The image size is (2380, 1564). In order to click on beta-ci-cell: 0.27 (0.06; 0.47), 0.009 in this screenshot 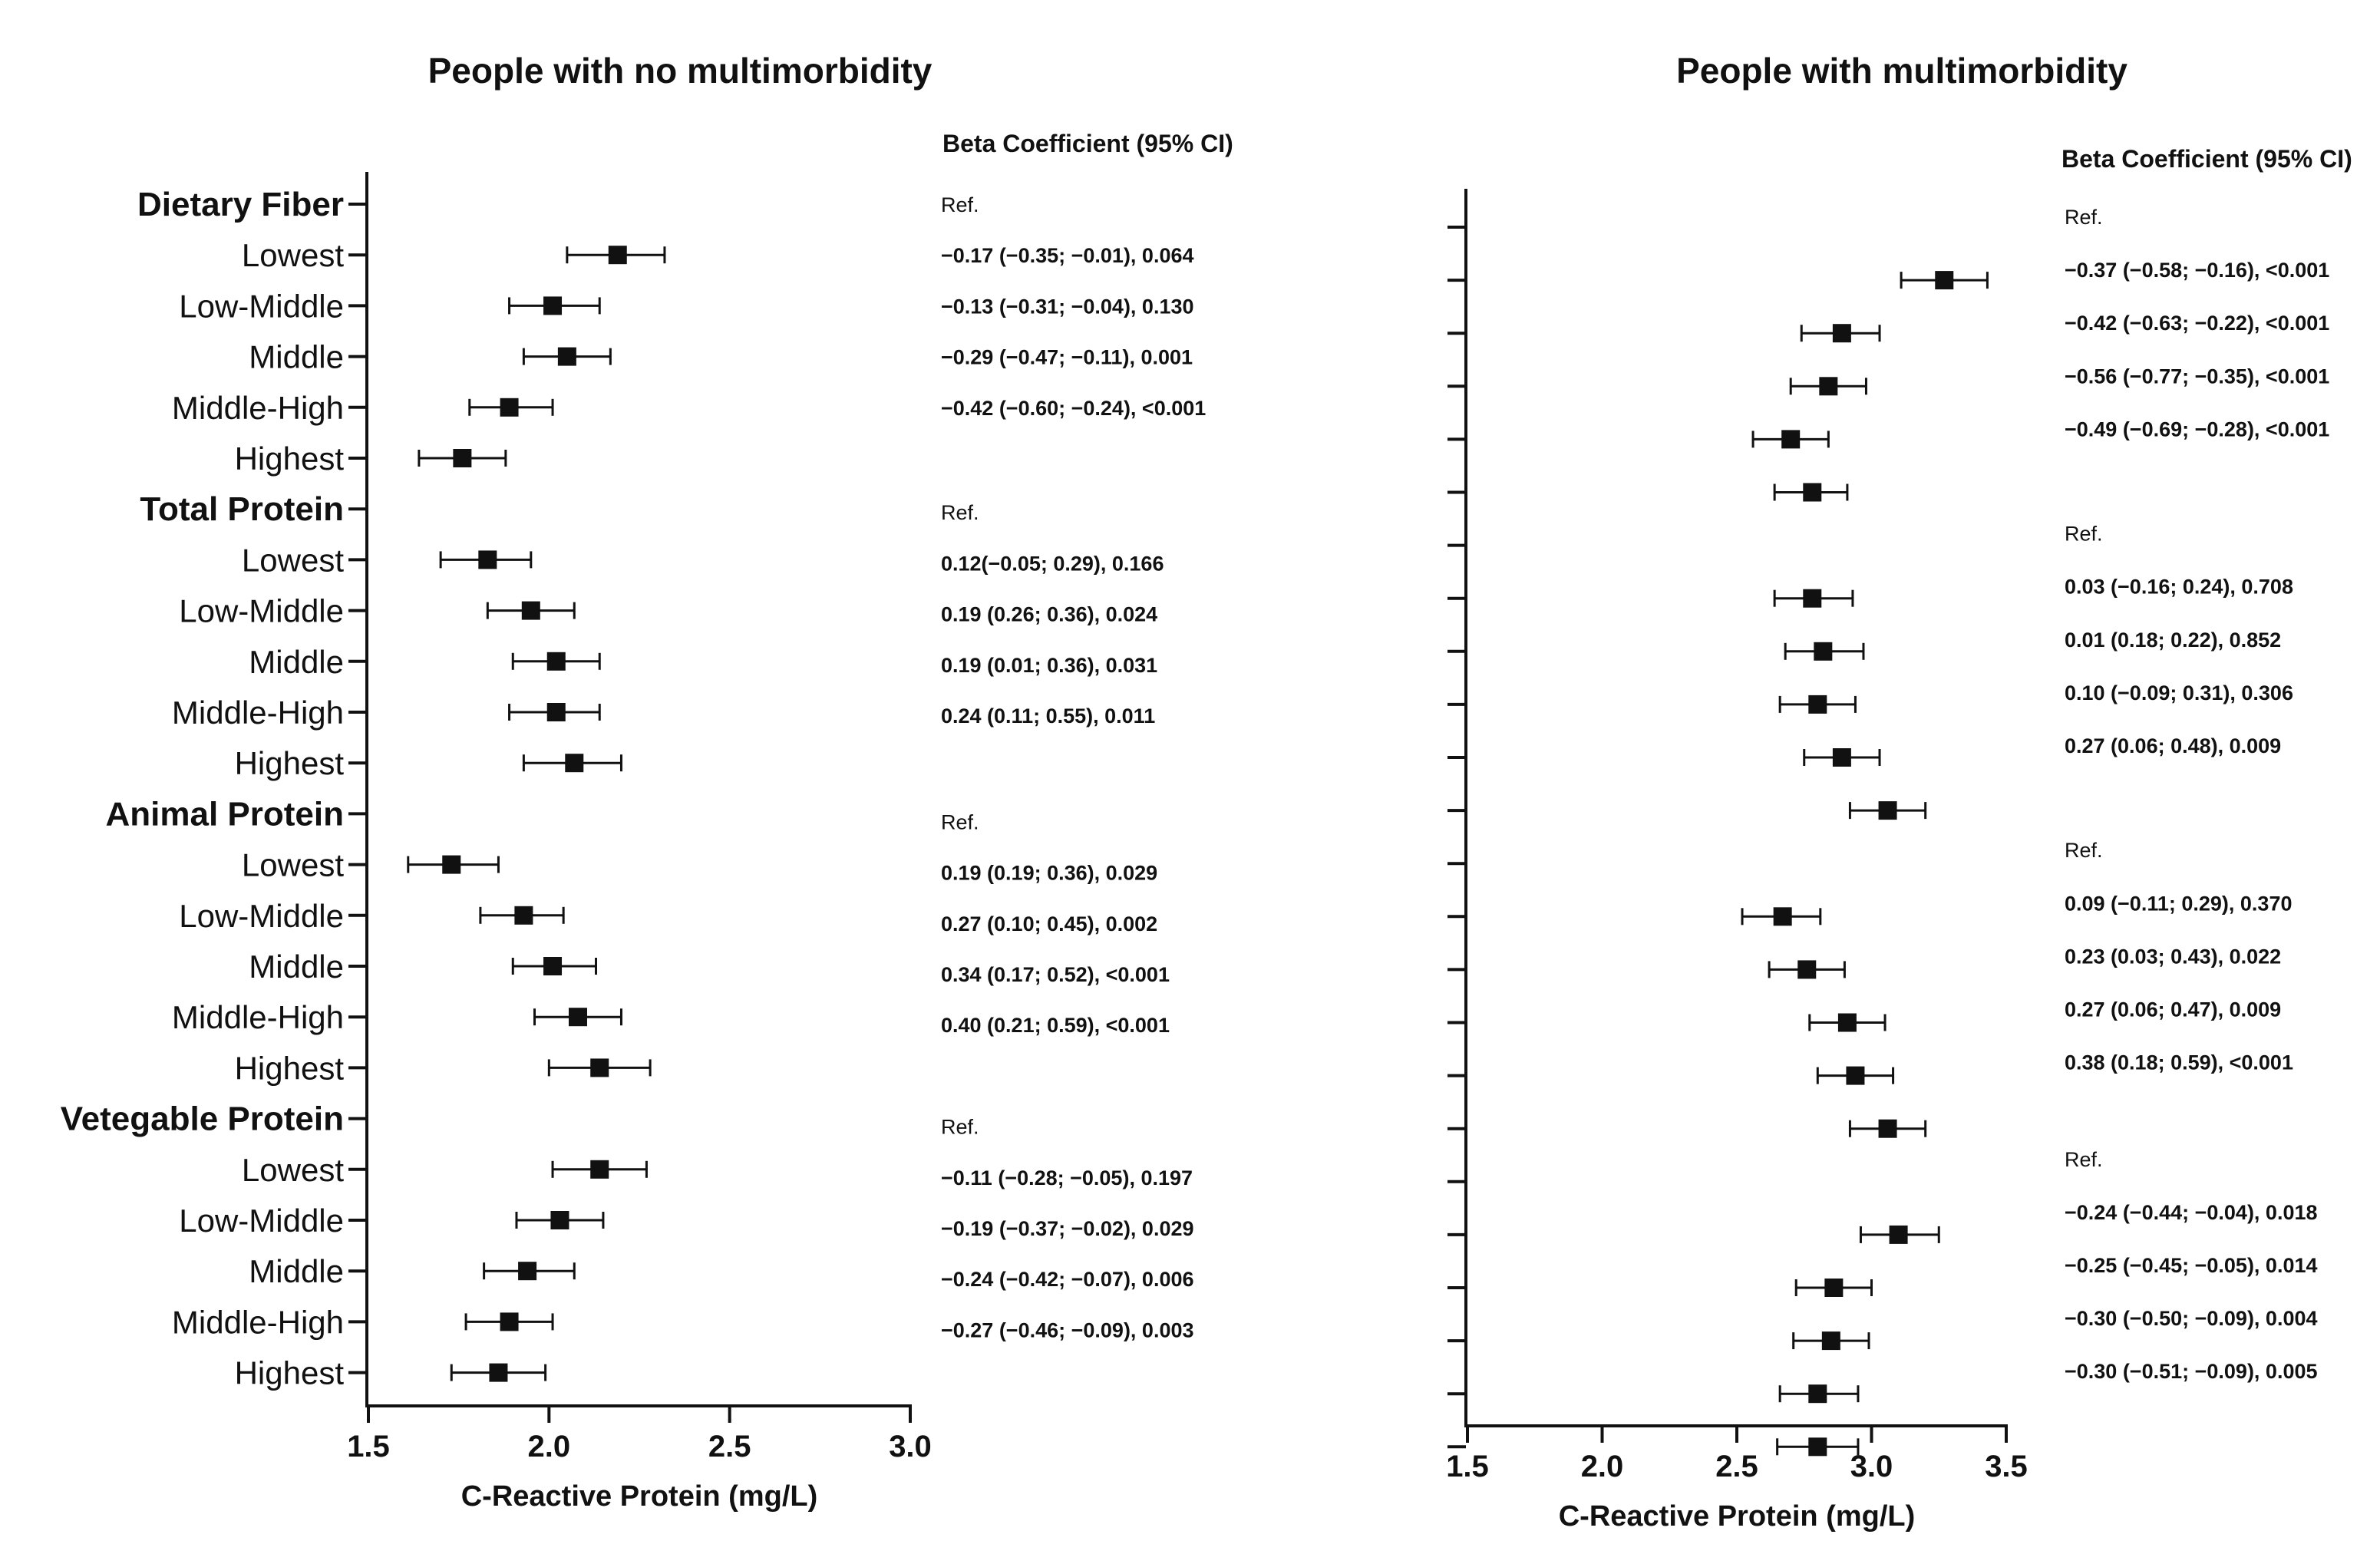, I will do `click(2173, 1009)`.